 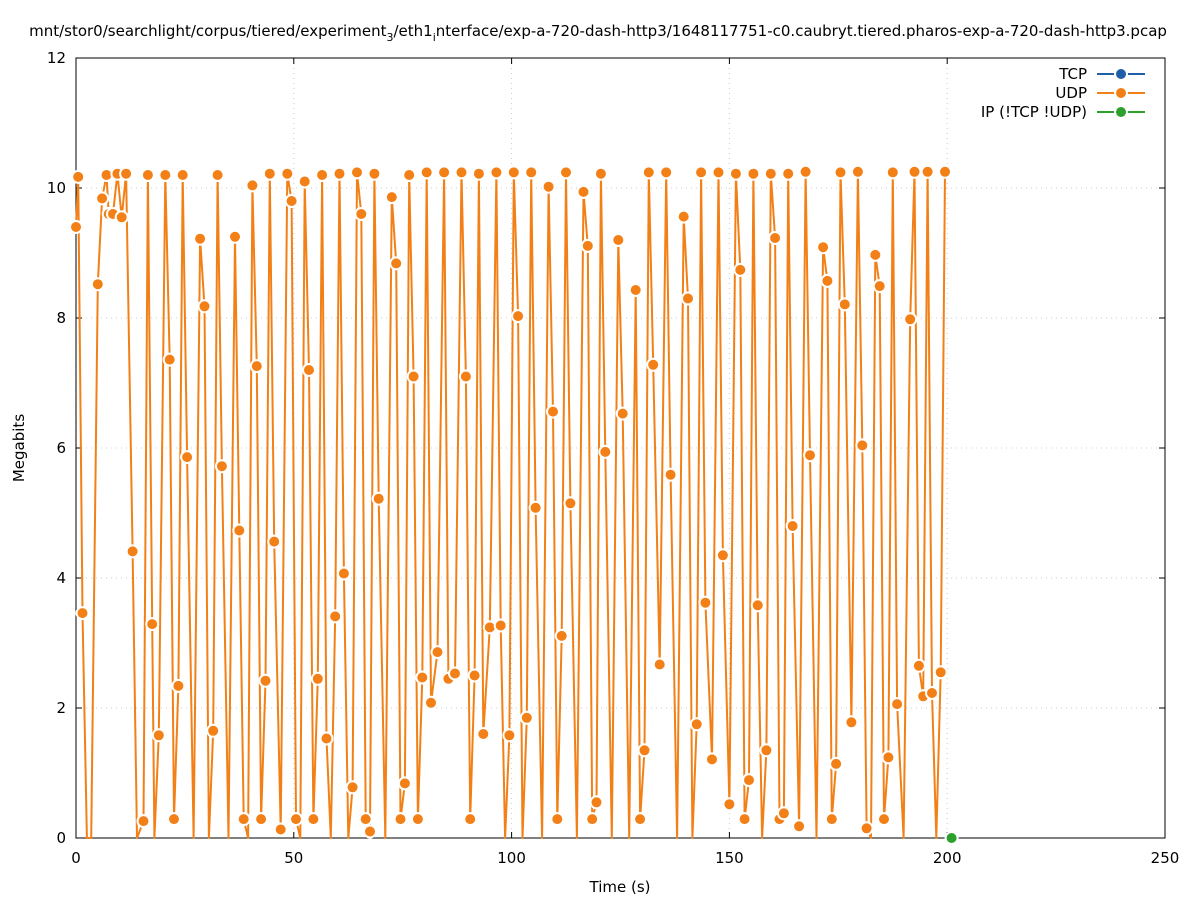 What do you see at coordinates (729, 858) in the screenshot?
I see `x-tick-label: 150` at bounding box center [729, 858].